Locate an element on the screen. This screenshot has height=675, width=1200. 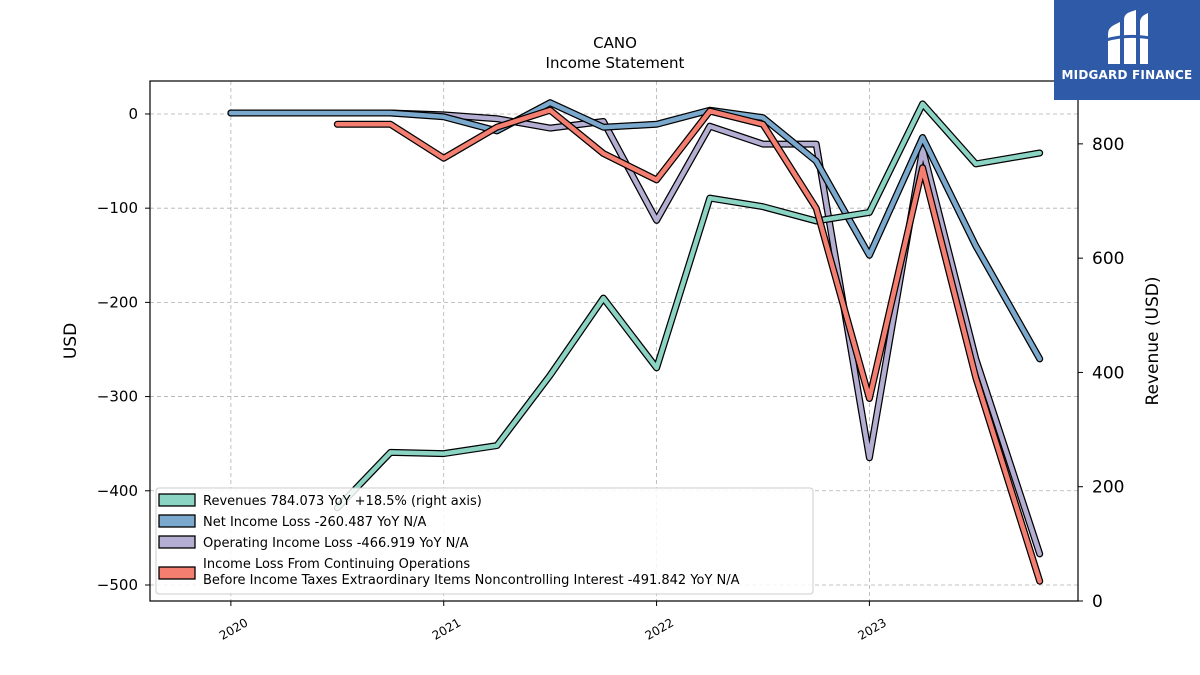
legend-label-operating-income: Operating Income Loss -466.919 YoY N/A is located at coordinates (336, 543).